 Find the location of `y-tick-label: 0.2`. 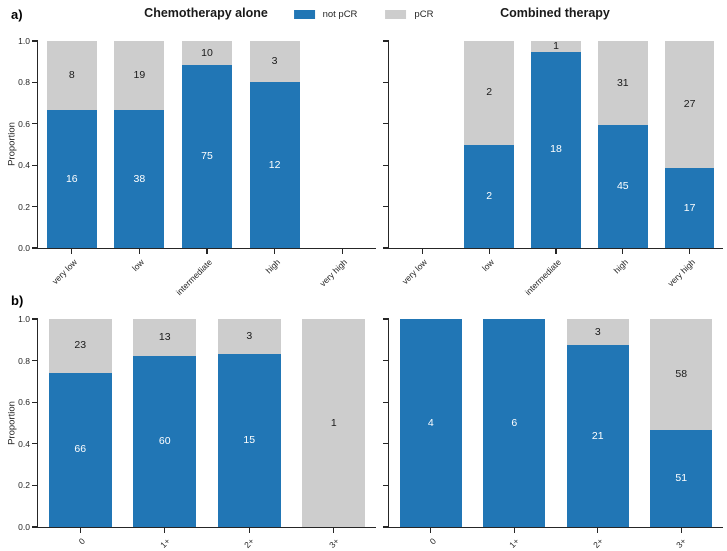

y-tick-label: 0.2 is located at coordinates (24, 206).